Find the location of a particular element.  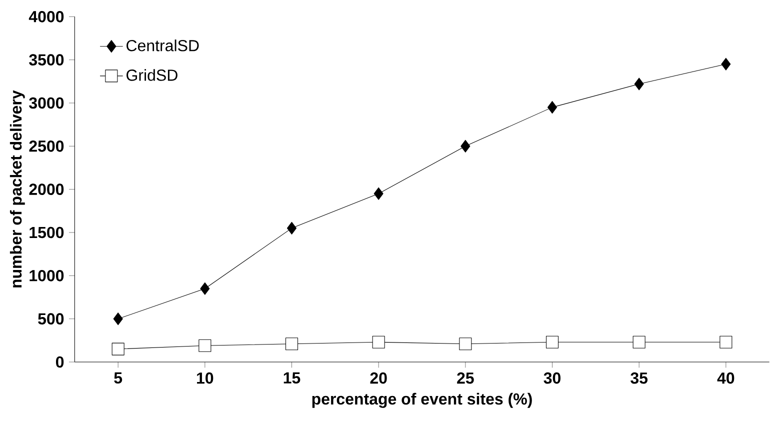

y-axis-title: number of packet delivery is located at coordinates (17, 189).